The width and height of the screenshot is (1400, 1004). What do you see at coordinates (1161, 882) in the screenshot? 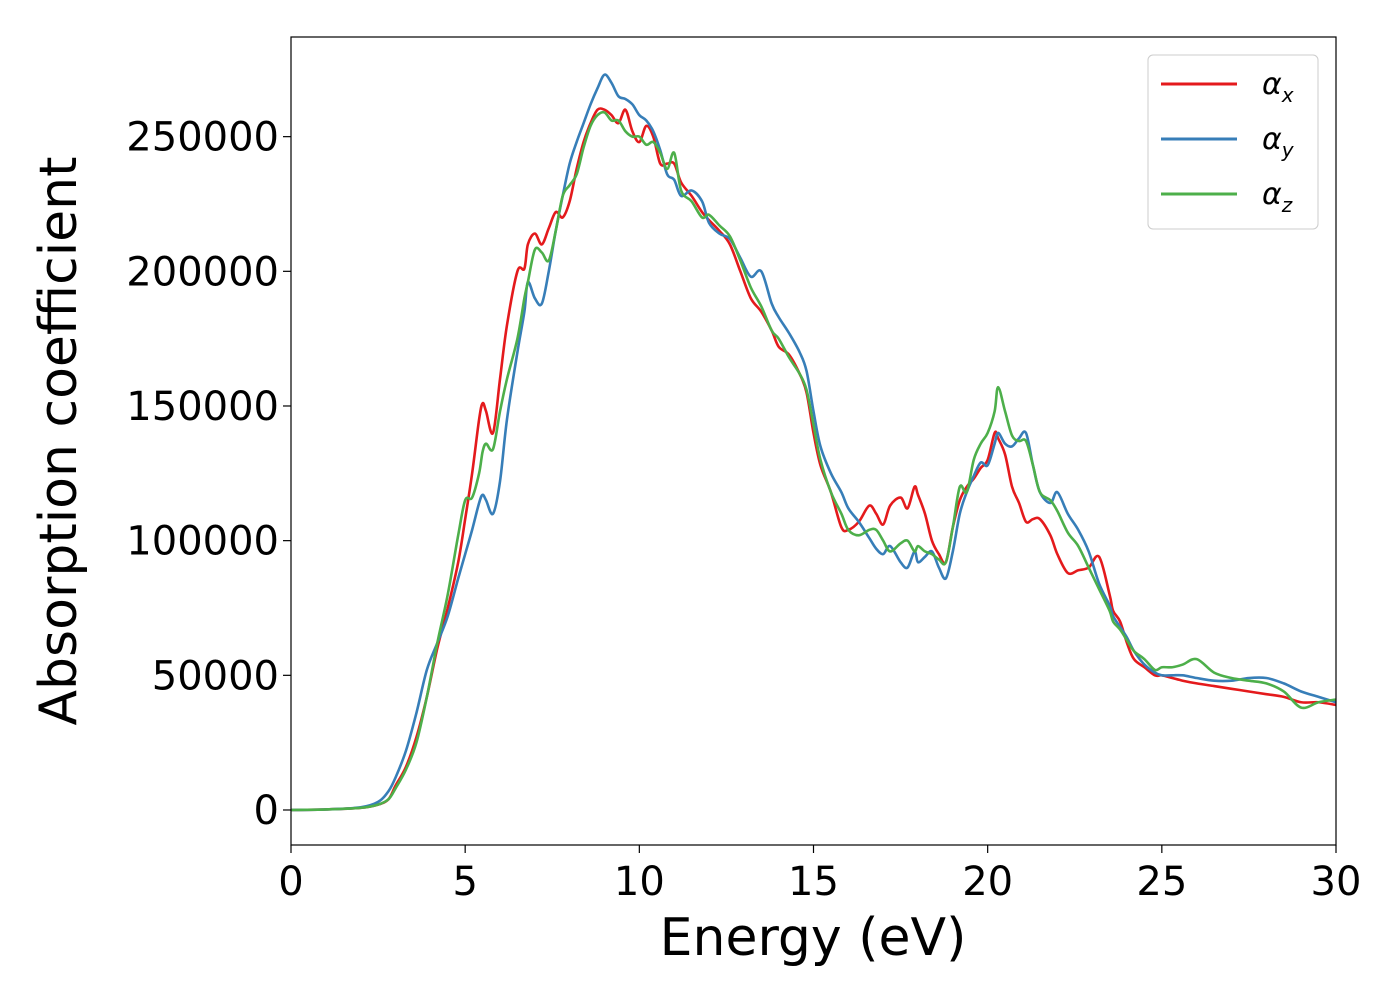
I see `x-tick-label: 25` at bounding box center [1161, 882].